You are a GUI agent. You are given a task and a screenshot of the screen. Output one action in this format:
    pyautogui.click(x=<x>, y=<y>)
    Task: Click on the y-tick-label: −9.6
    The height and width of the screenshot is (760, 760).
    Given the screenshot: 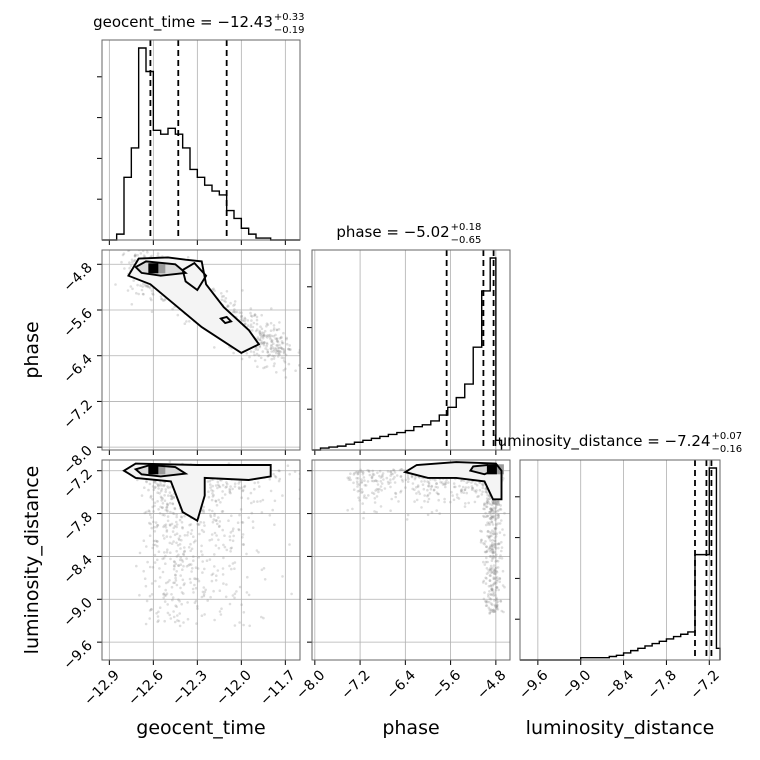 What is the action you would take?
    pyautogui.click(x=77, y=655)
    